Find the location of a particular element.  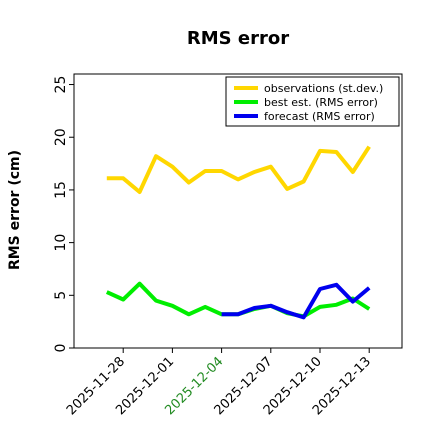

chart-title: RMS error is located at coordinates (238, 38).